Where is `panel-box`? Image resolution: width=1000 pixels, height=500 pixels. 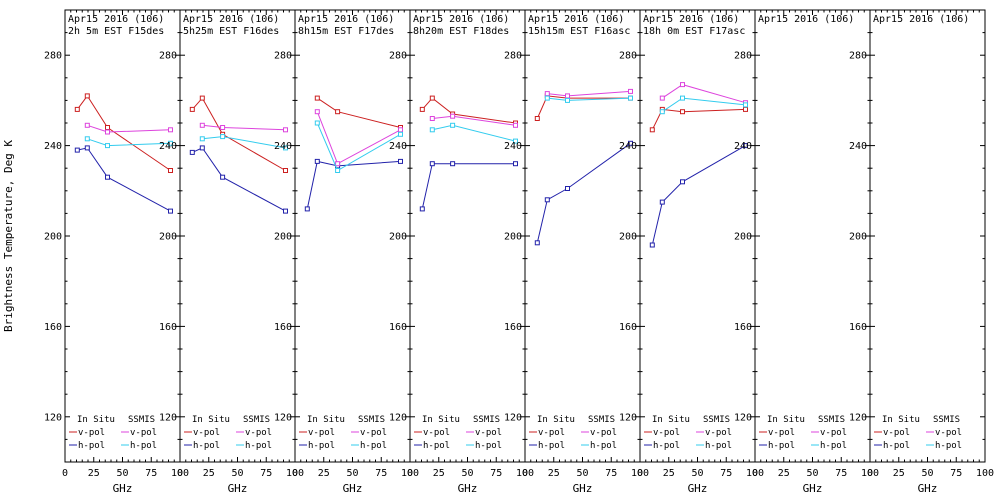 panel-box is located at coordinates (927, 236).